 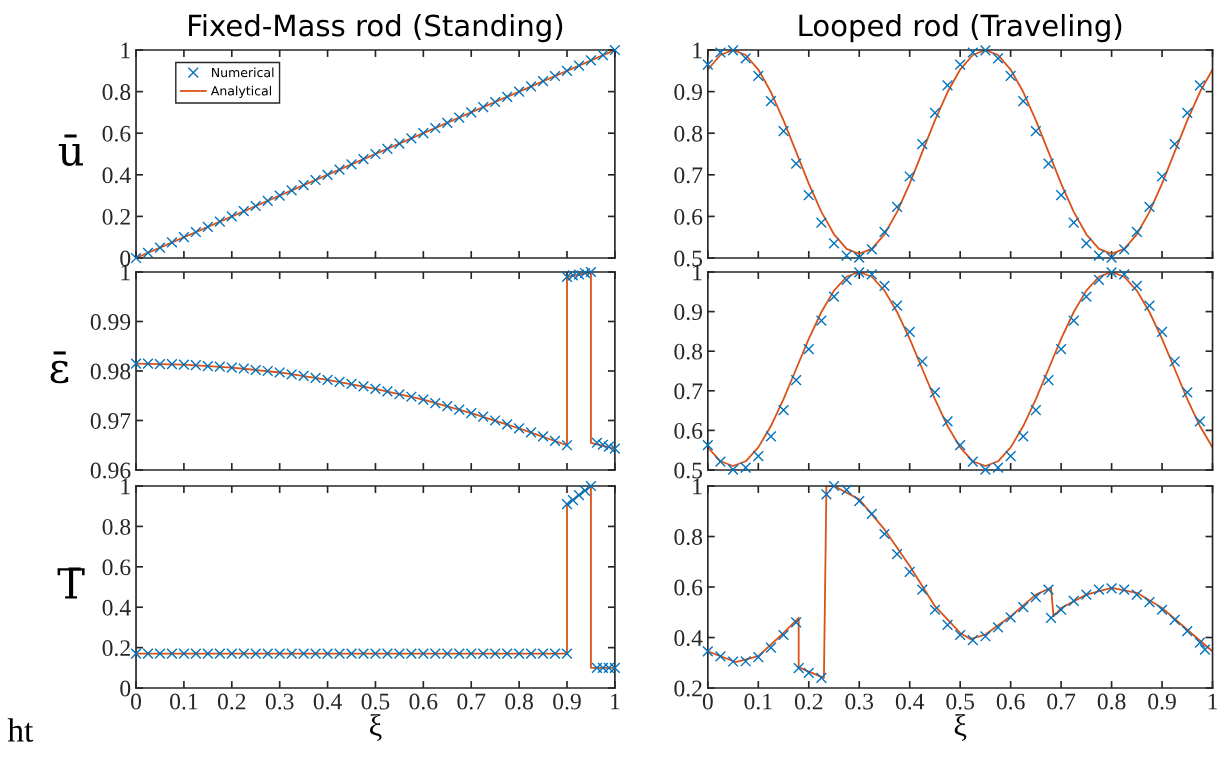 I want to click on y-tick-label: 0.98, so click(x=110, y=371).